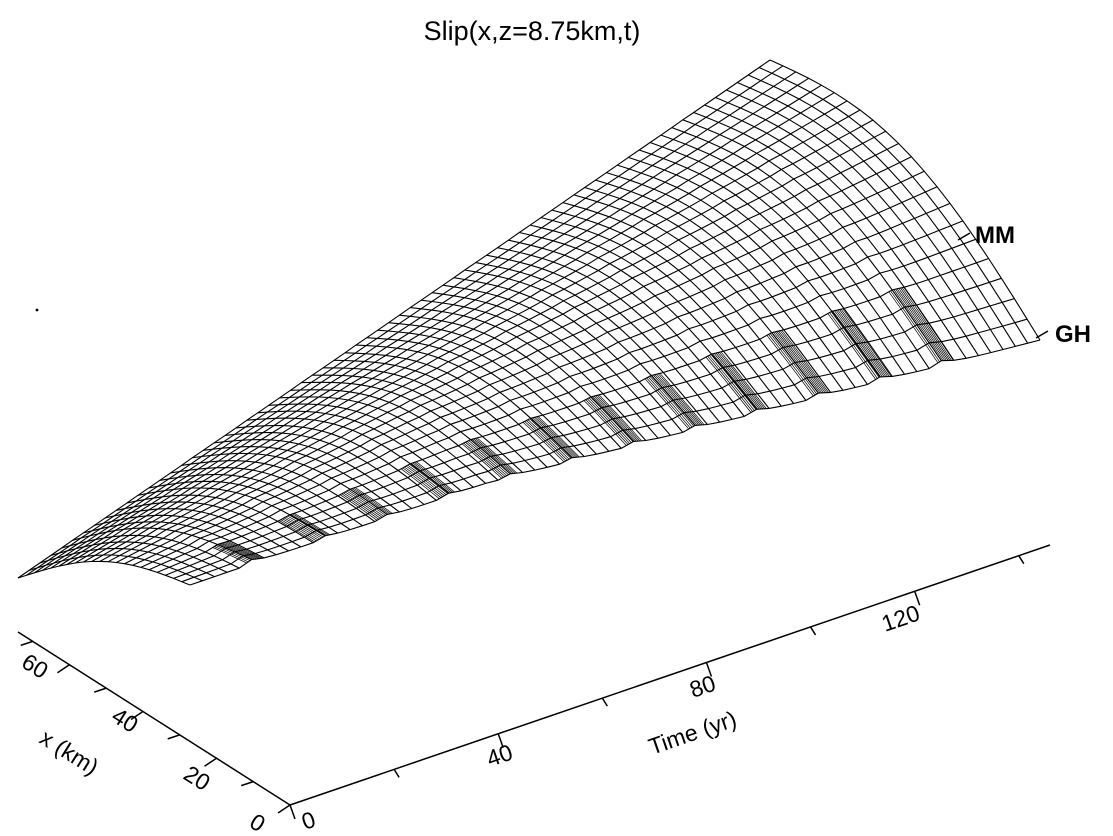 Image resolution: width=1113 pixels, height=836 pixels. What do you see at coordinates (1073, 334) in the screenshot?
I see `annotation-gh: GH` at bounding box center [1073, 334].